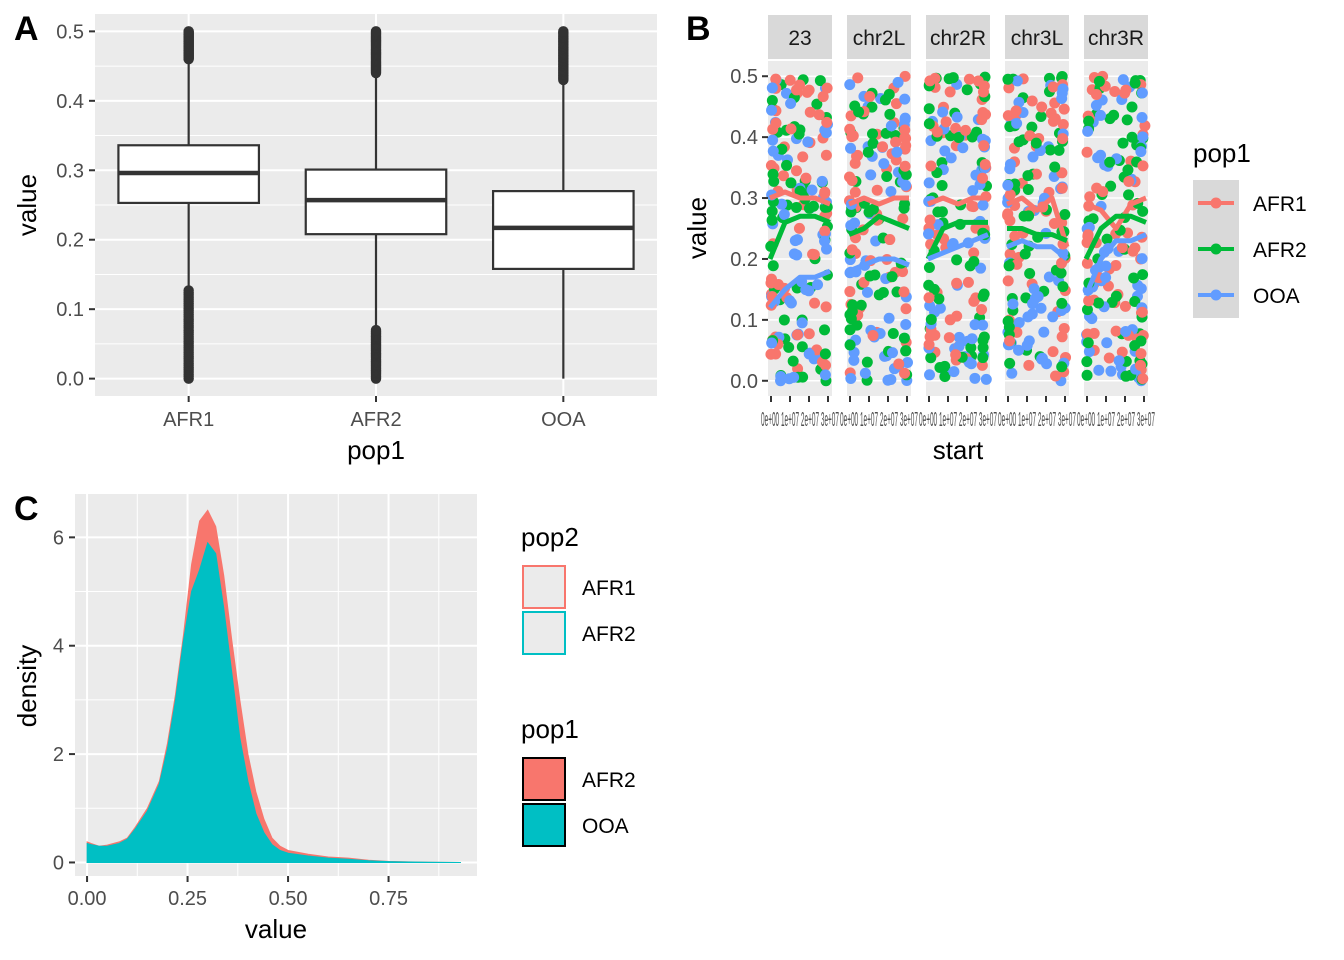  I want to click on x-tick-labels: 0e+00 1e+07 2e+07 3e+07, so click(879, 420).